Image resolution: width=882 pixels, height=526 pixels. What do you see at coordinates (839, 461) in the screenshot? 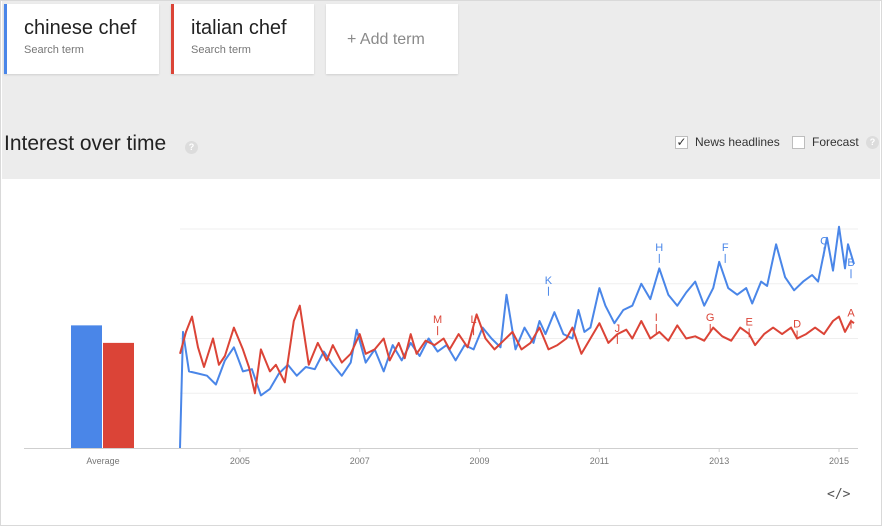
I see `x-tick-label: 2015` at bounding box center [839, 461].